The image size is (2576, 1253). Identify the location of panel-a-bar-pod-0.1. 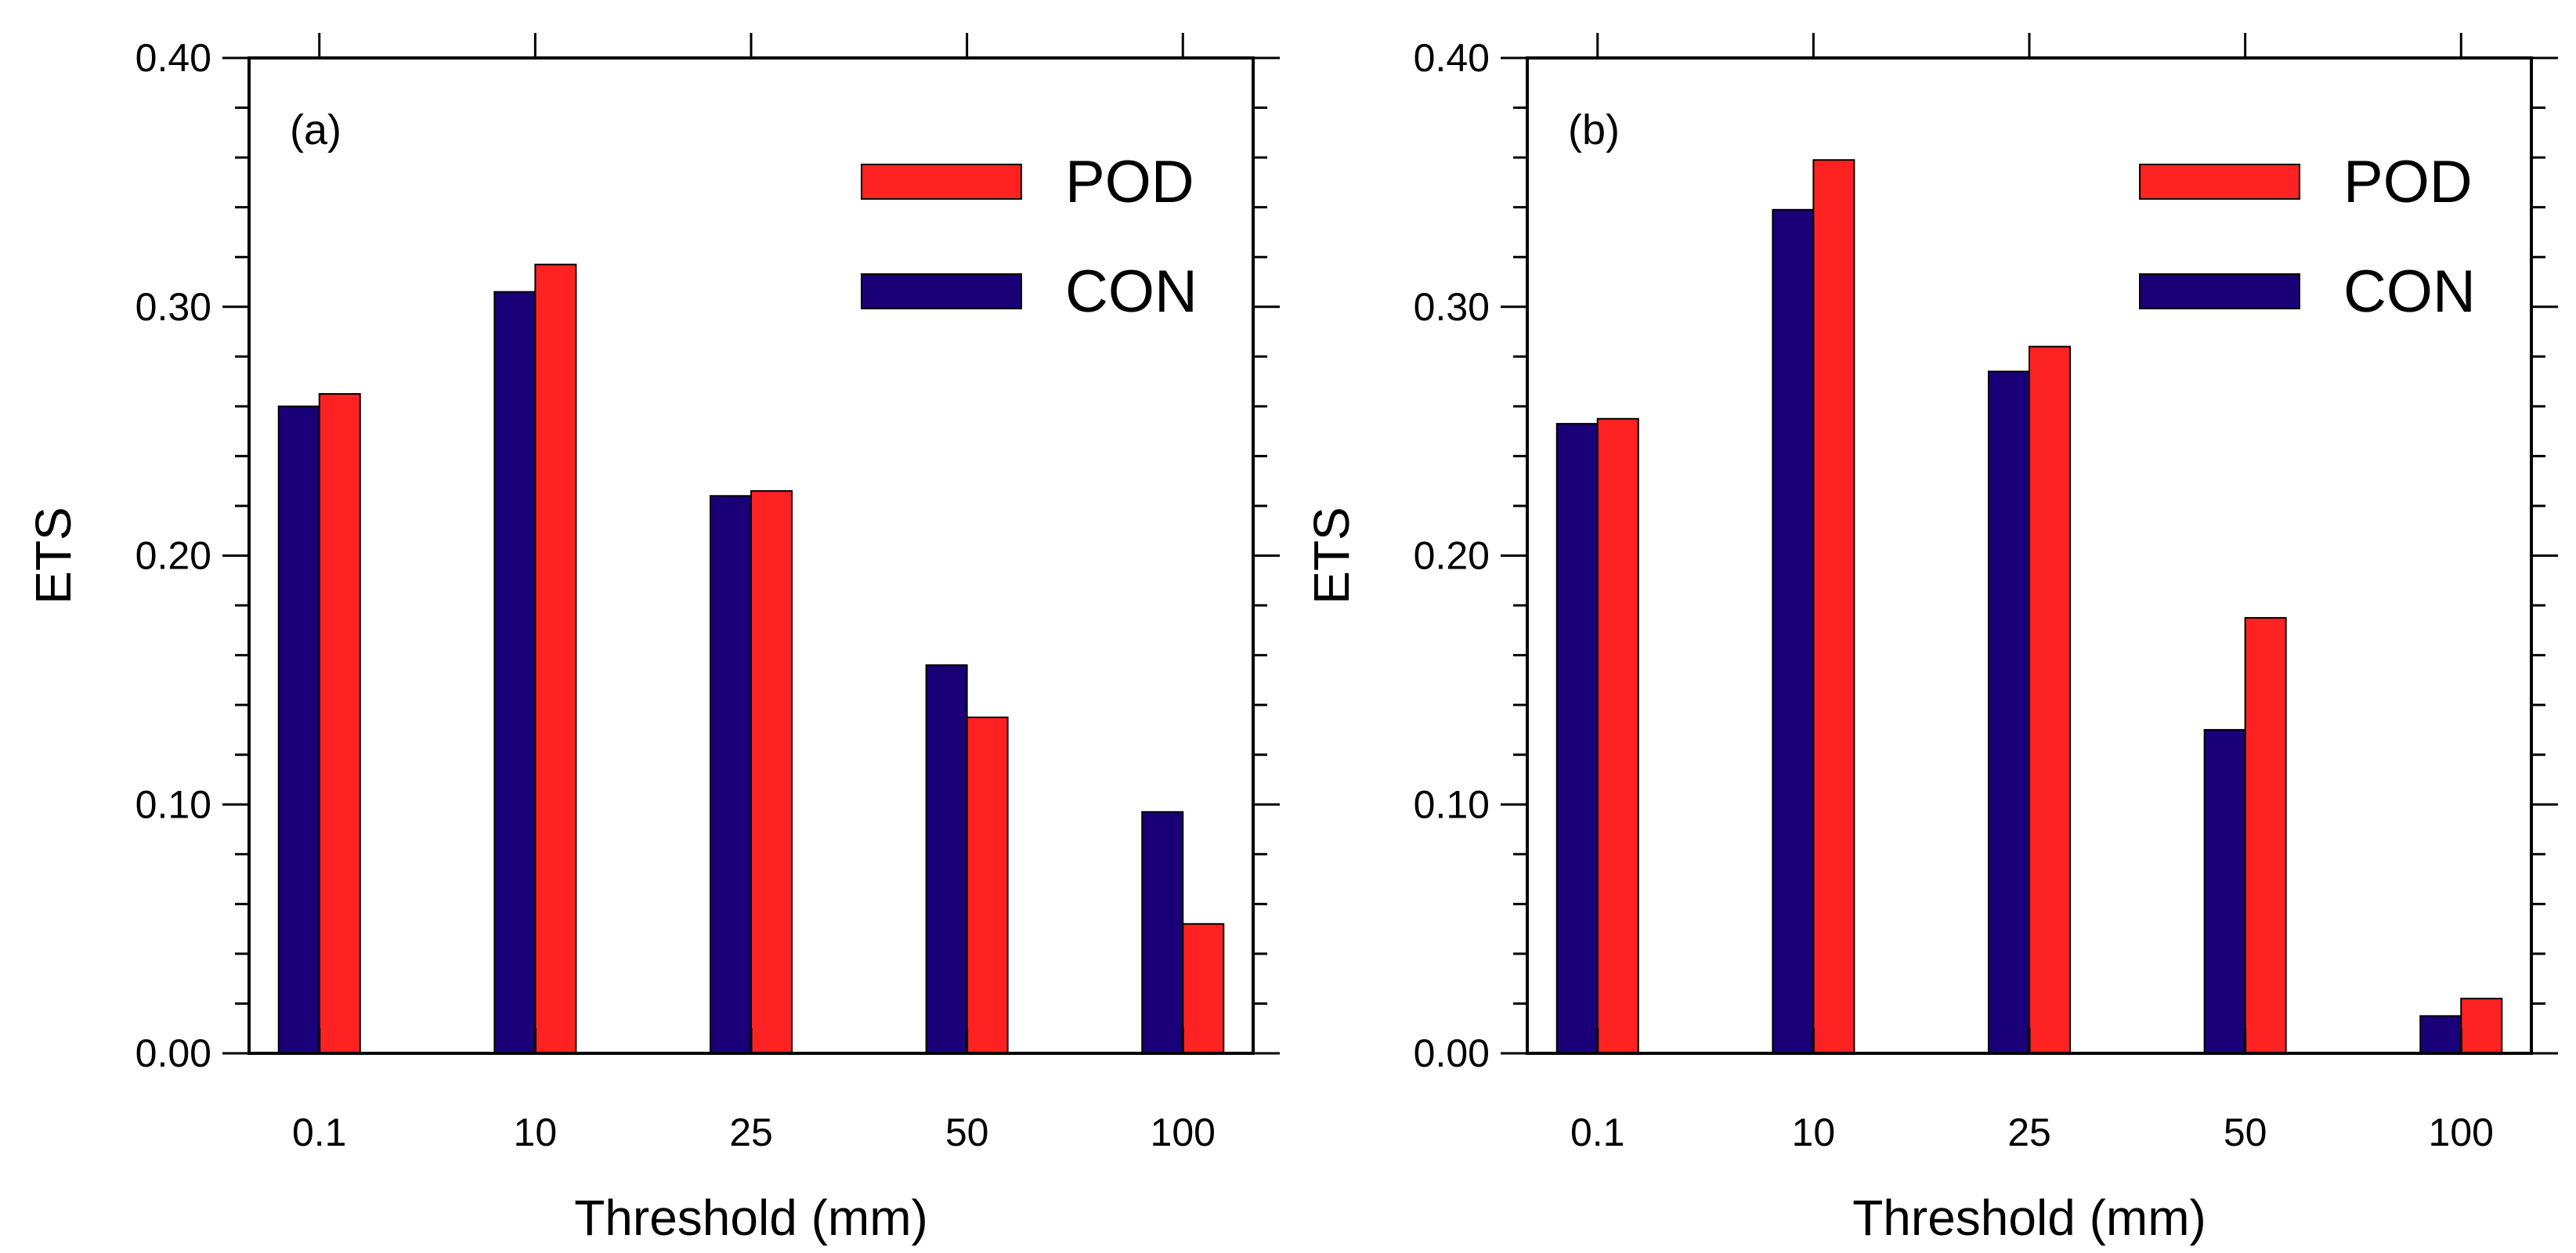
(339, 723).